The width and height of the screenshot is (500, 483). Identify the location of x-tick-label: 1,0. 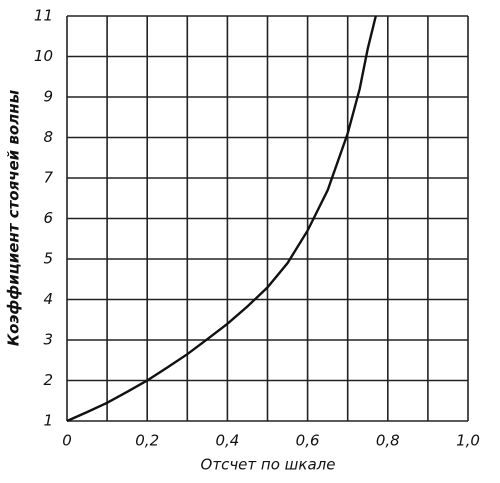
(468, 441).